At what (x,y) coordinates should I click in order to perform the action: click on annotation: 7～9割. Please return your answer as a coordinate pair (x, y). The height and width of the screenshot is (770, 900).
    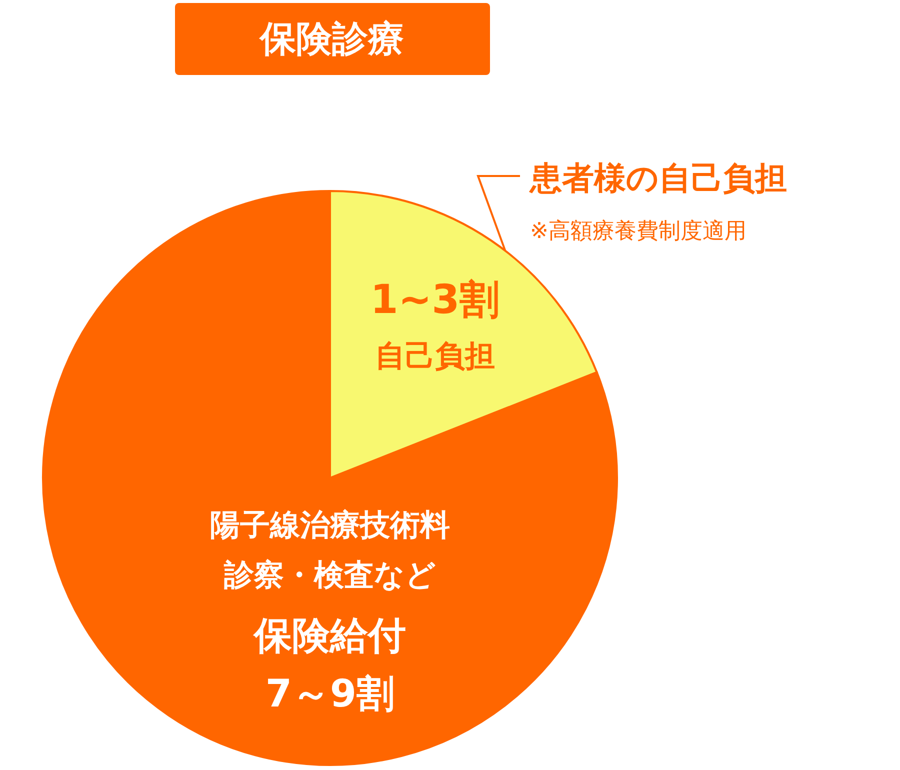
    Looking at the image, I should click on (330, 693).